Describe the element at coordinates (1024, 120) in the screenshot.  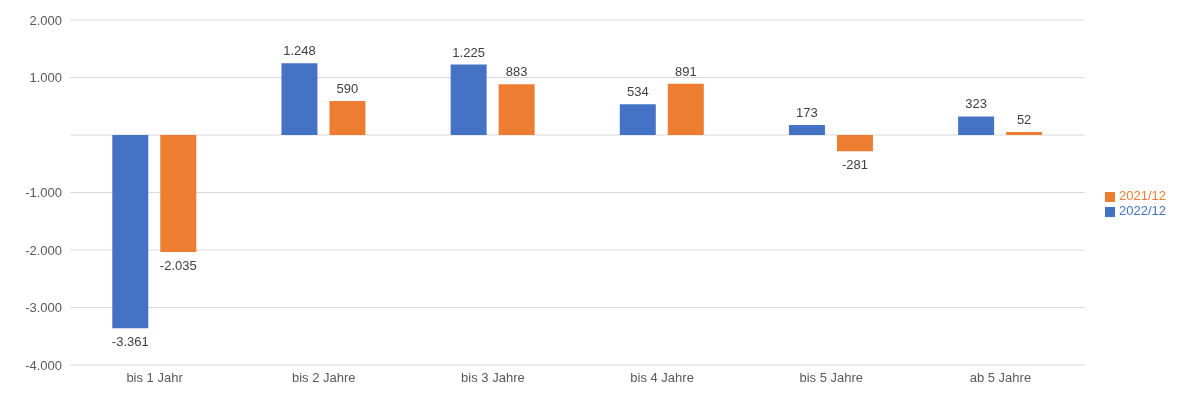
I see `data-label: 52` at that location.